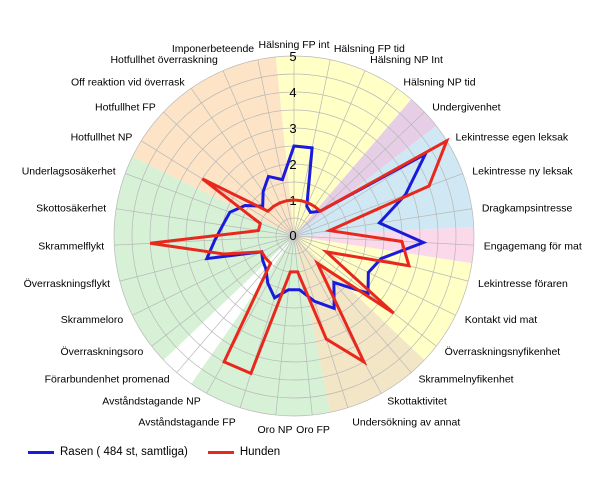 The width and height of the screenshot is (600, 480). Describe the element at coordinates (527, 209) in the screenshot. I see `category-label: Dragkampsintresse` at that location.